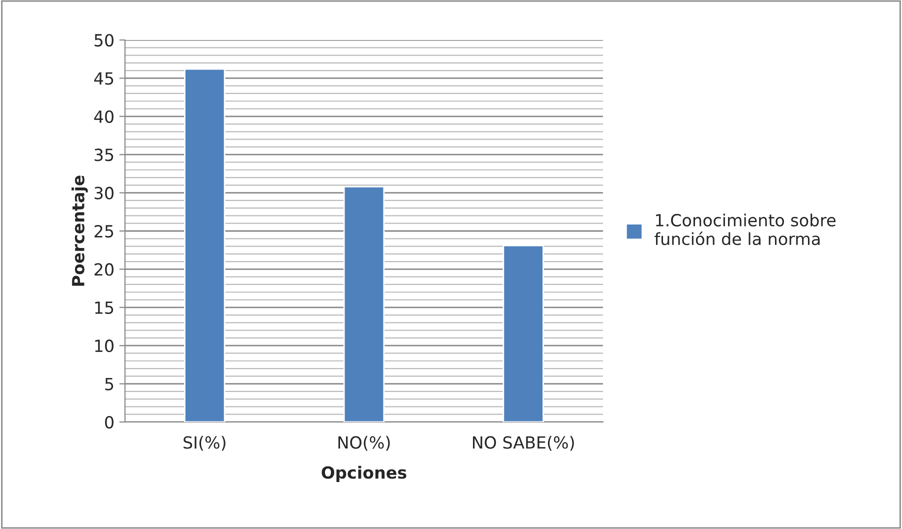  I want to click on y-tick-label: 45, so click(104, 78).